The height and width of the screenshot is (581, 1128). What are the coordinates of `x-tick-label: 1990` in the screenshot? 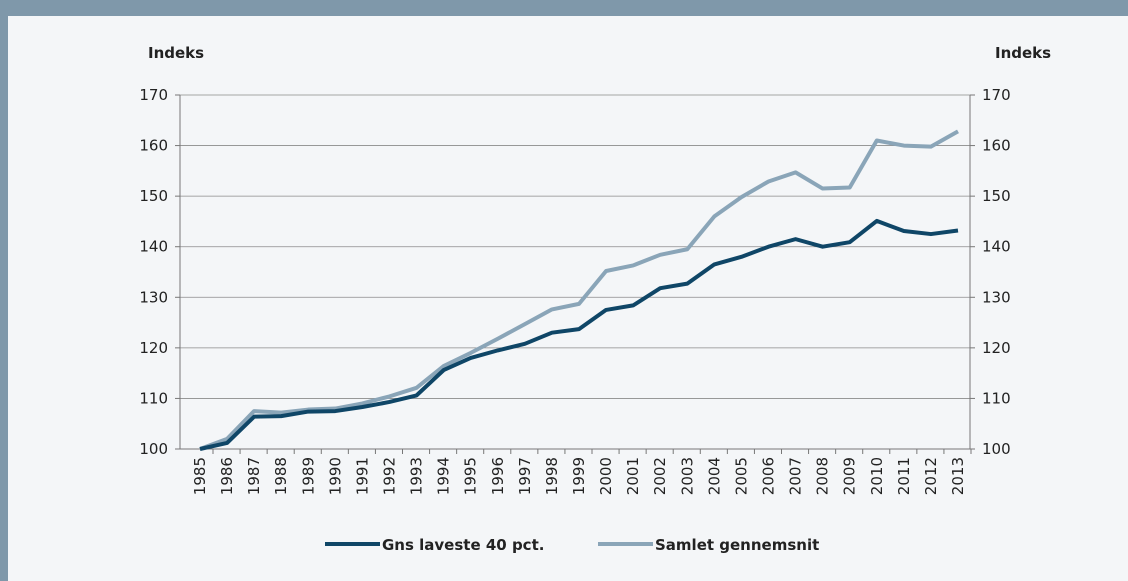 It's located at (335, 476).